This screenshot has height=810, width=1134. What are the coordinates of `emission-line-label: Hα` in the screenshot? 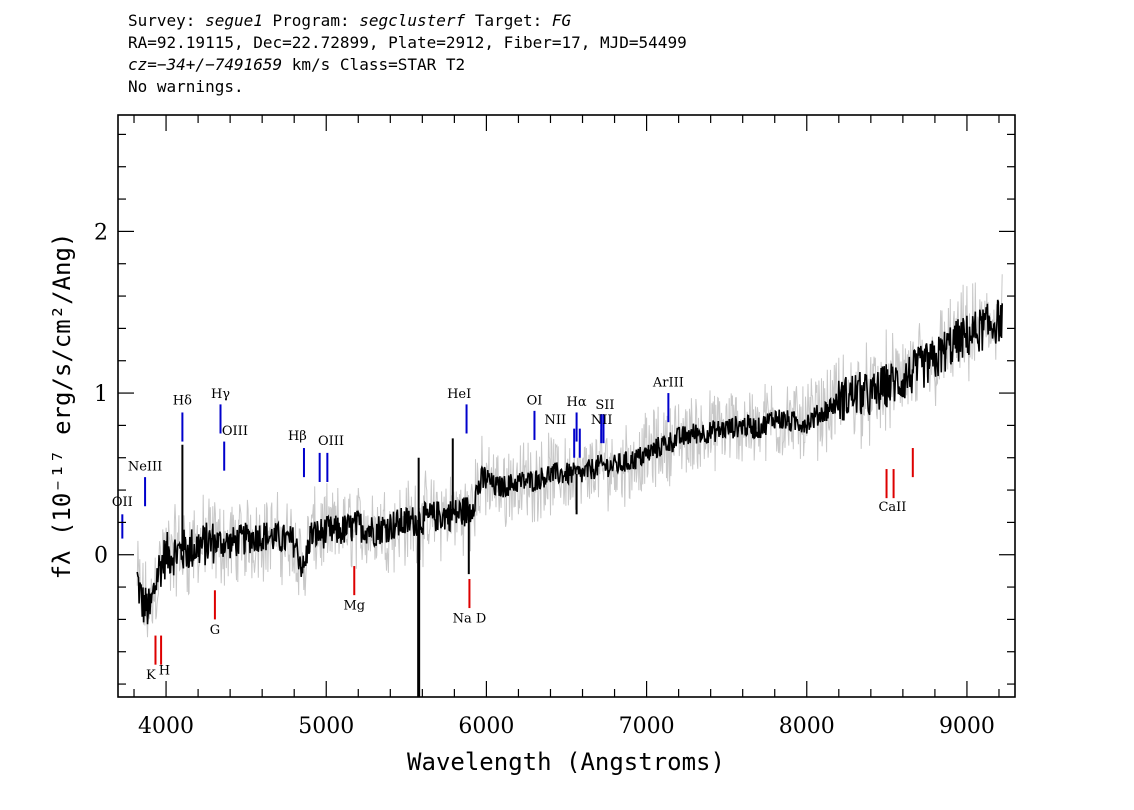 It's located at (577, 402).